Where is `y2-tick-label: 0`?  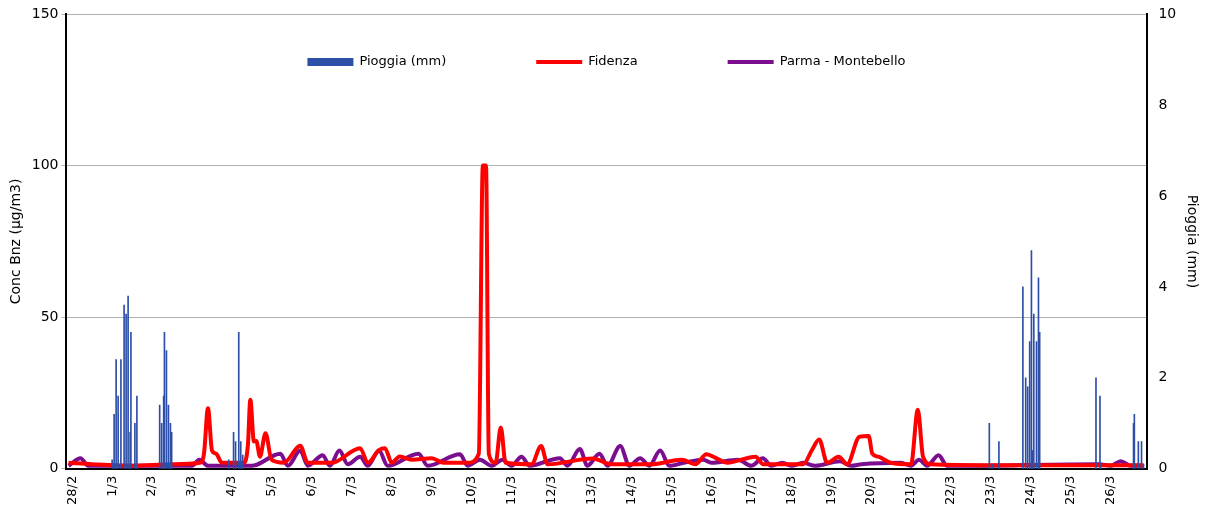
y2-tick-label: 0 is located at coordinates (1163, 467).